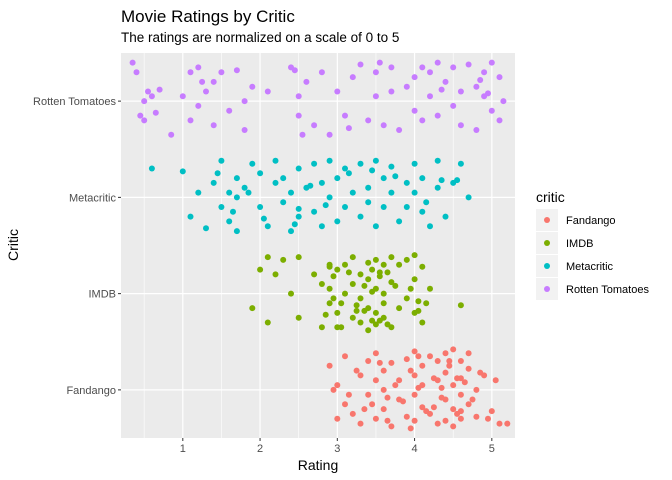 This screenshot has width=672, height=480. I want to click on legend-label: Fandango, so click(591, 221).